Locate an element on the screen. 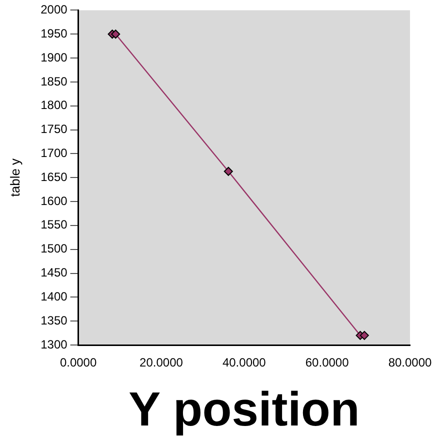 Image resolution: width=440 pixels, height=445 pixels. y-tick-label: 1800 is located at coordinates (54, 105).